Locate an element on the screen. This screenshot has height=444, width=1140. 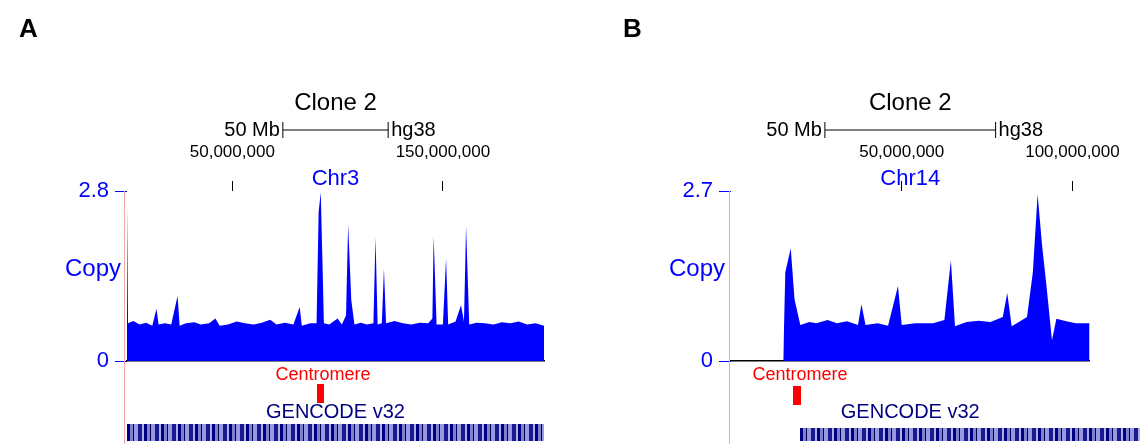
text: A is located at coordinates (28, 28).